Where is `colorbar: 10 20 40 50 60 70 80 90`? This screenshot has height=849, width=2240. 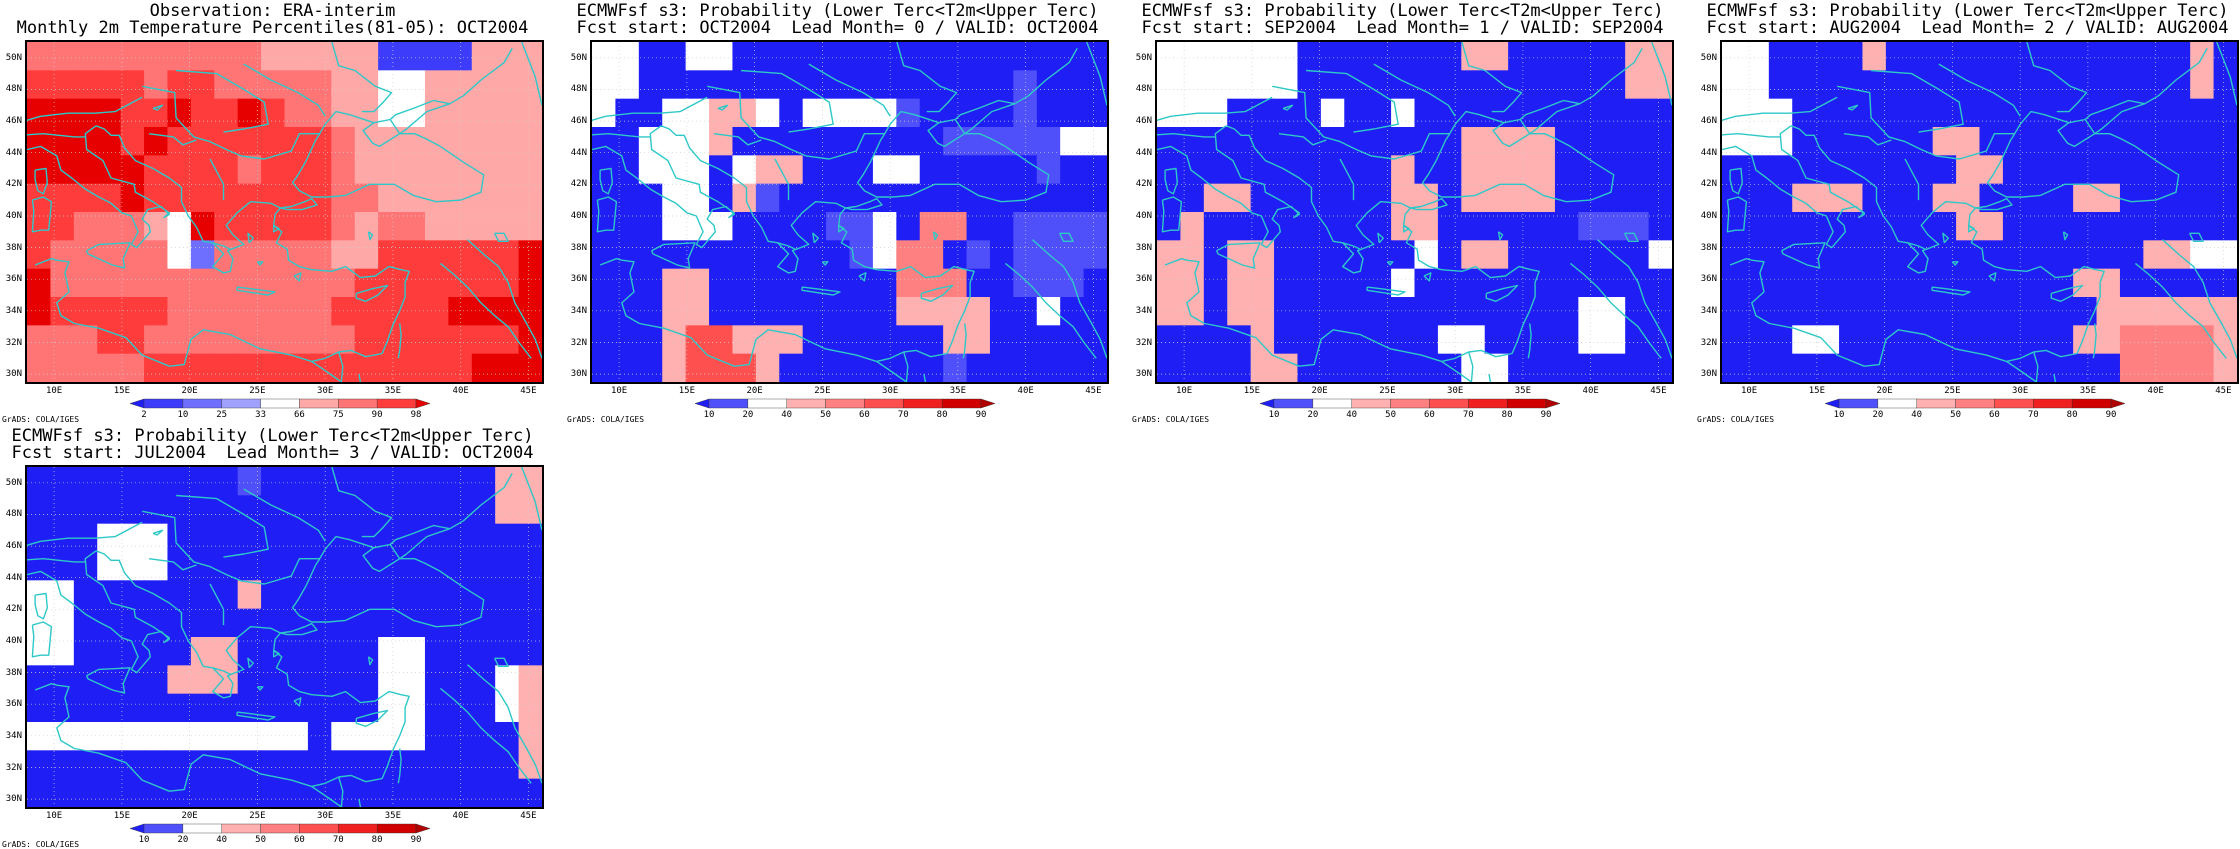
colorbar: 10 20 40 50 60 70 80 90 is located at coordinates (1410, 410).